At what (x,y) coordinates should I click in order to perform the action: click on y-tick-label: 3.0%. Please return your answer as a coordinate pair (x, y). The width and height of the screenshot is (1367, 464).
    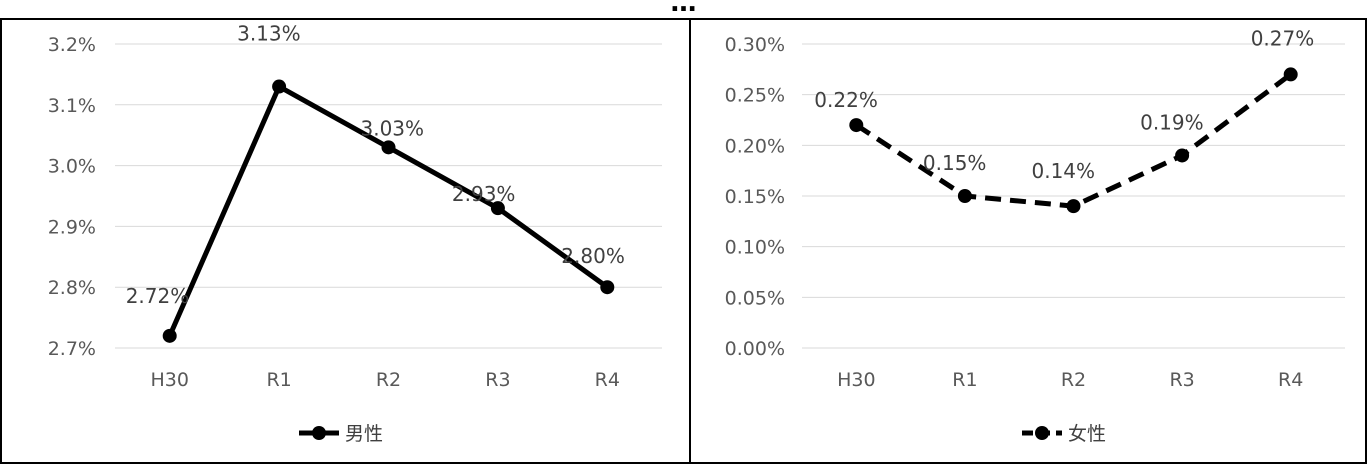
    Looking at the image, I should click on (72, 167).